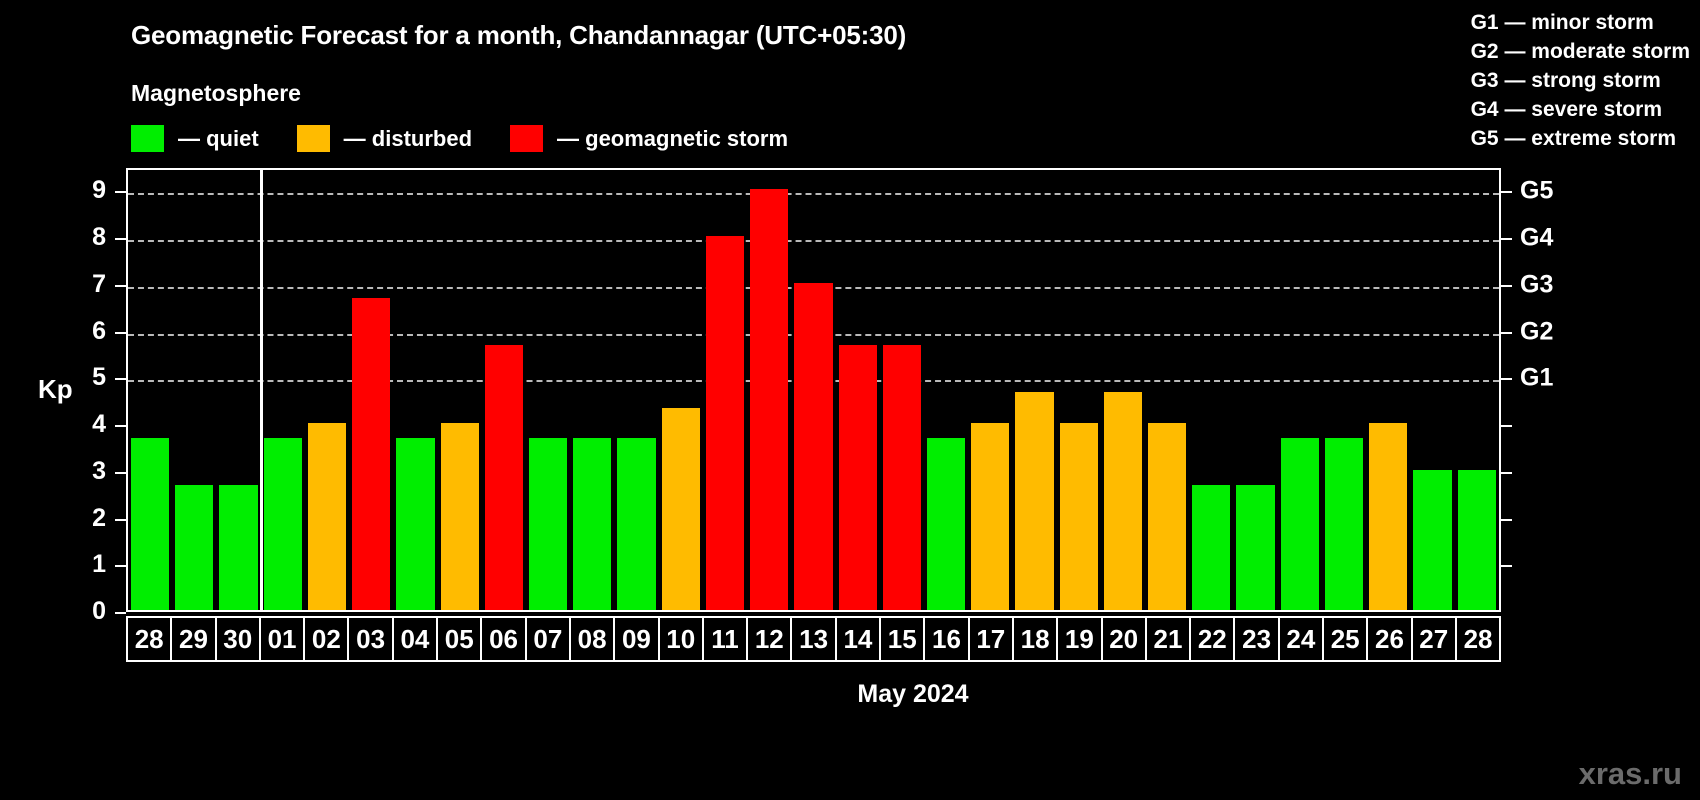  Describe the element at coordinates (990, 639) in the screenshot. I see `x-label-19: 17` at that location.